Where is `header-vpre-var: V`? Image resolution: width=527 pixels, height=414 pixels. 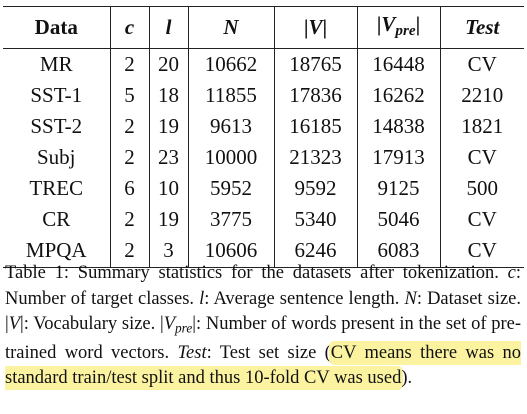 header-vpre-var: V is located at coordinates (388, 24).